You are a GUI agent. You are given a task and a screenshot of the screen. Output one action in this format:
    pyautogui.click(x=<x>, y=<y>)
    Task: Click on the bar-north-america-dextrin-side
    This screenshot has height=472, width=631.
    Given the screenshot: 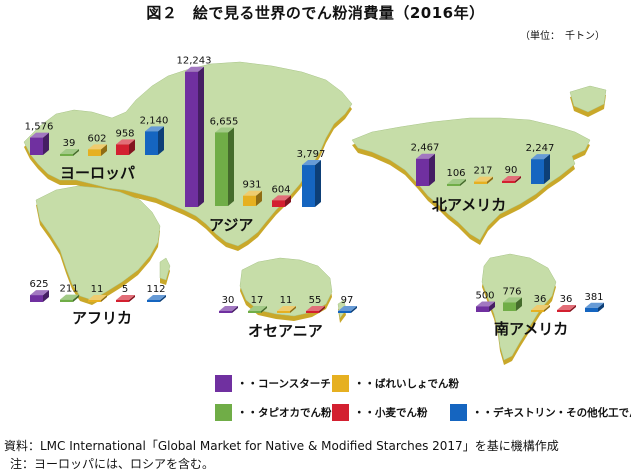 What is the action you would take?
    pyautogui.click(x=547, y=169)
    